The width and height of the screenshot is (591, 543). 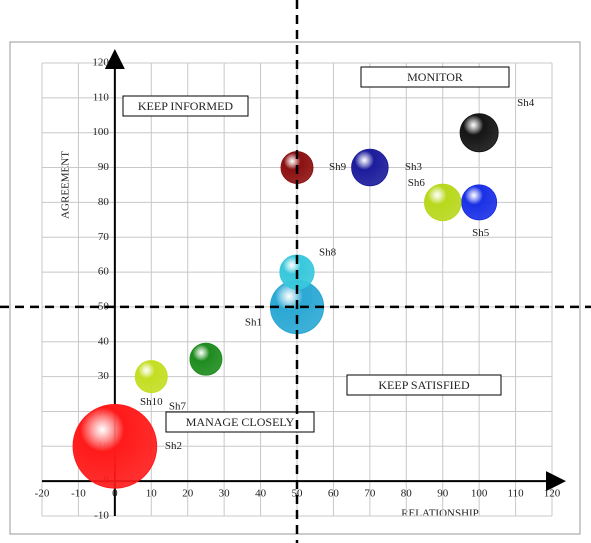 I want to click on x-tick-label: 40, so click(x=261, y=494).